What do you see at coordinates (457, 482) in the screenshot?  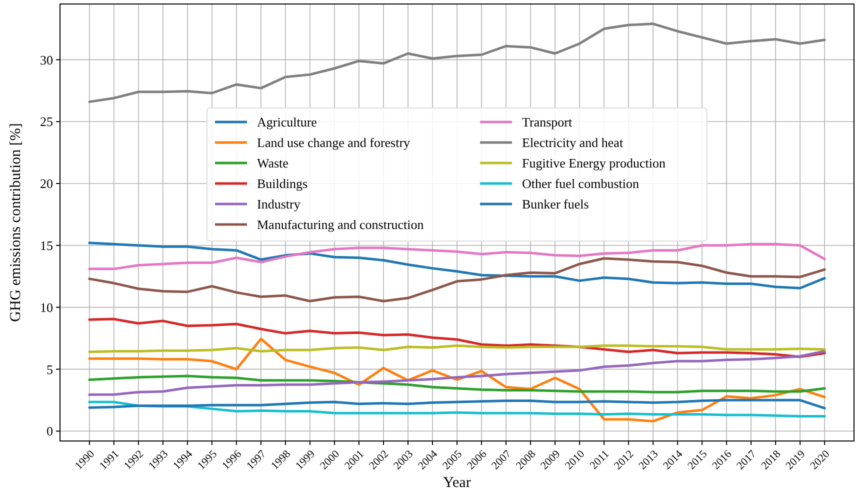 I see `x-axis-title: Year` at bounding box center [457, 482].